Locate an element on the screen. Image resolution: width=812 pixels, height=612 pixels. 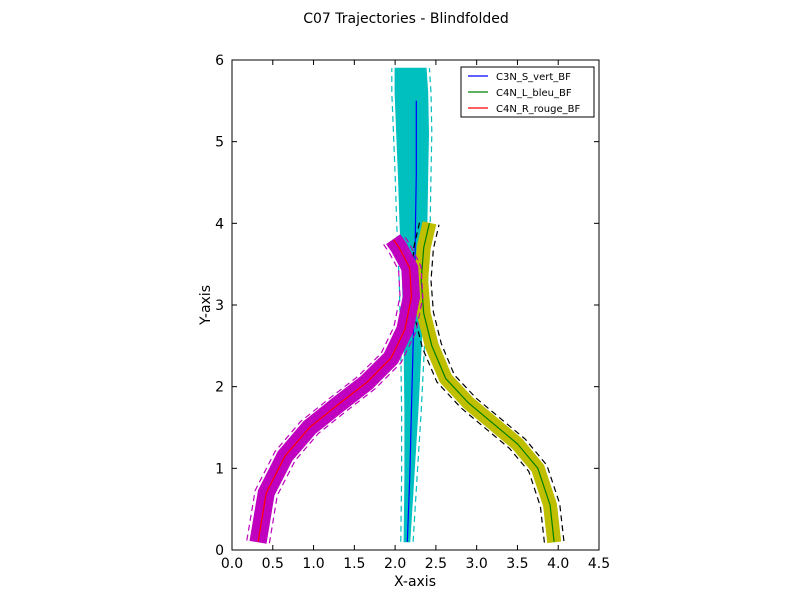
confidence-band-C4N_L_bleu_BF is located at coordinates (488, 382).